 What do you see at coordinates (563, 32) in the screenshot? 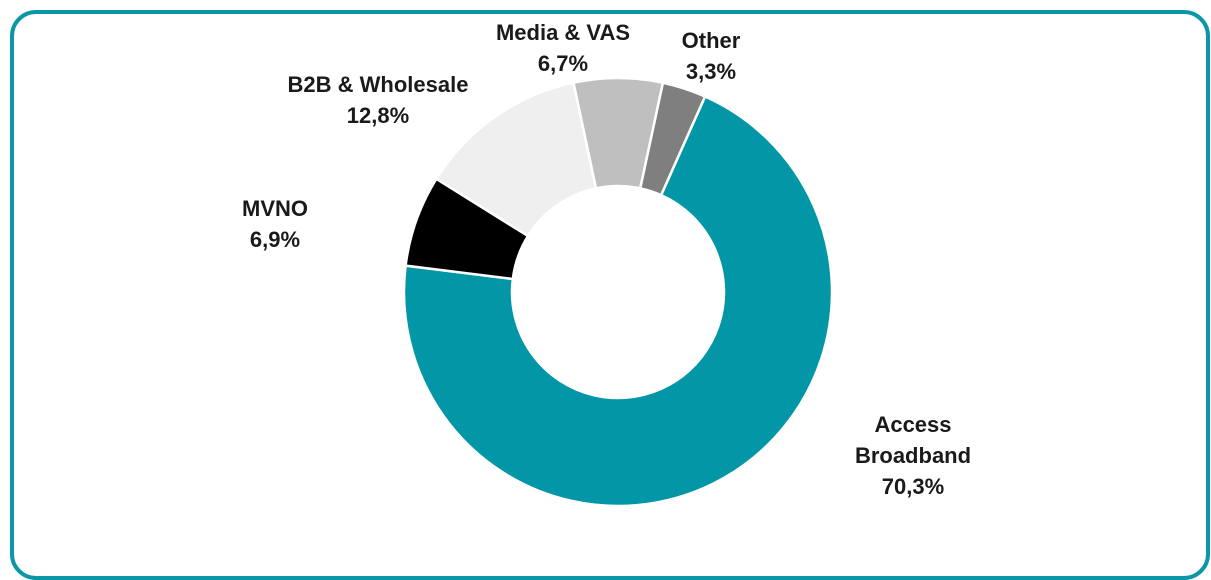
I see `slice-label-media-and-vas-0: Media & VAS` at bounding box center [563, 32].